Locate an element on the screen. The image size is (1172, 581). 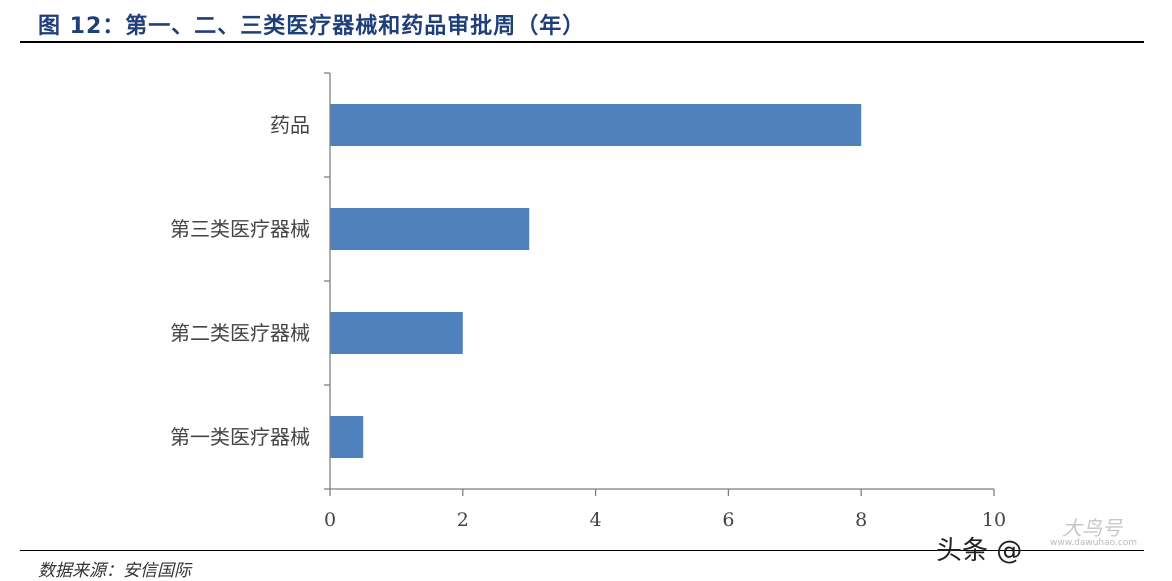
source-note: 数据来源：安信国际 is located at coordinates (114, 571).